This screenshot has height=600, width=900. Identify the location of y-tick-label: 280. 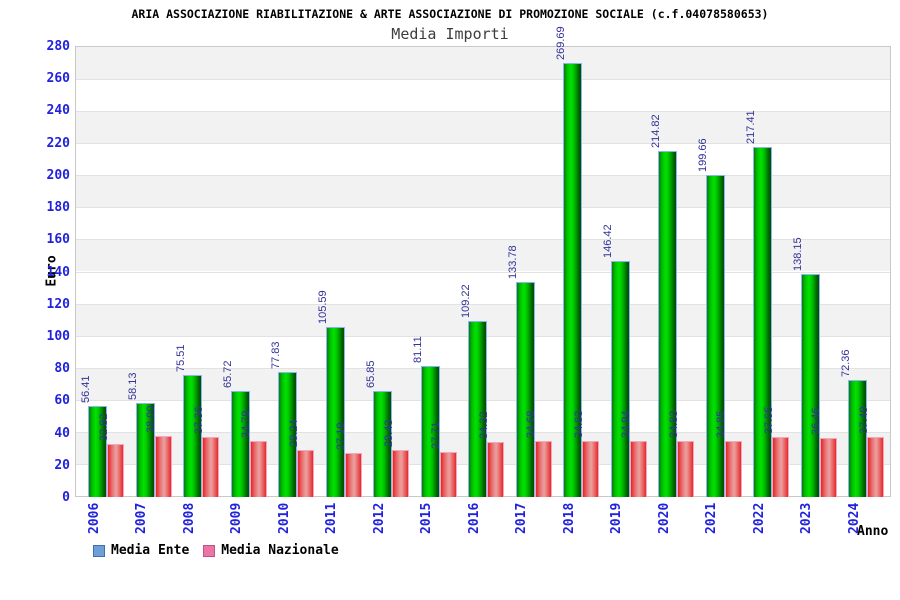
(58, 46).